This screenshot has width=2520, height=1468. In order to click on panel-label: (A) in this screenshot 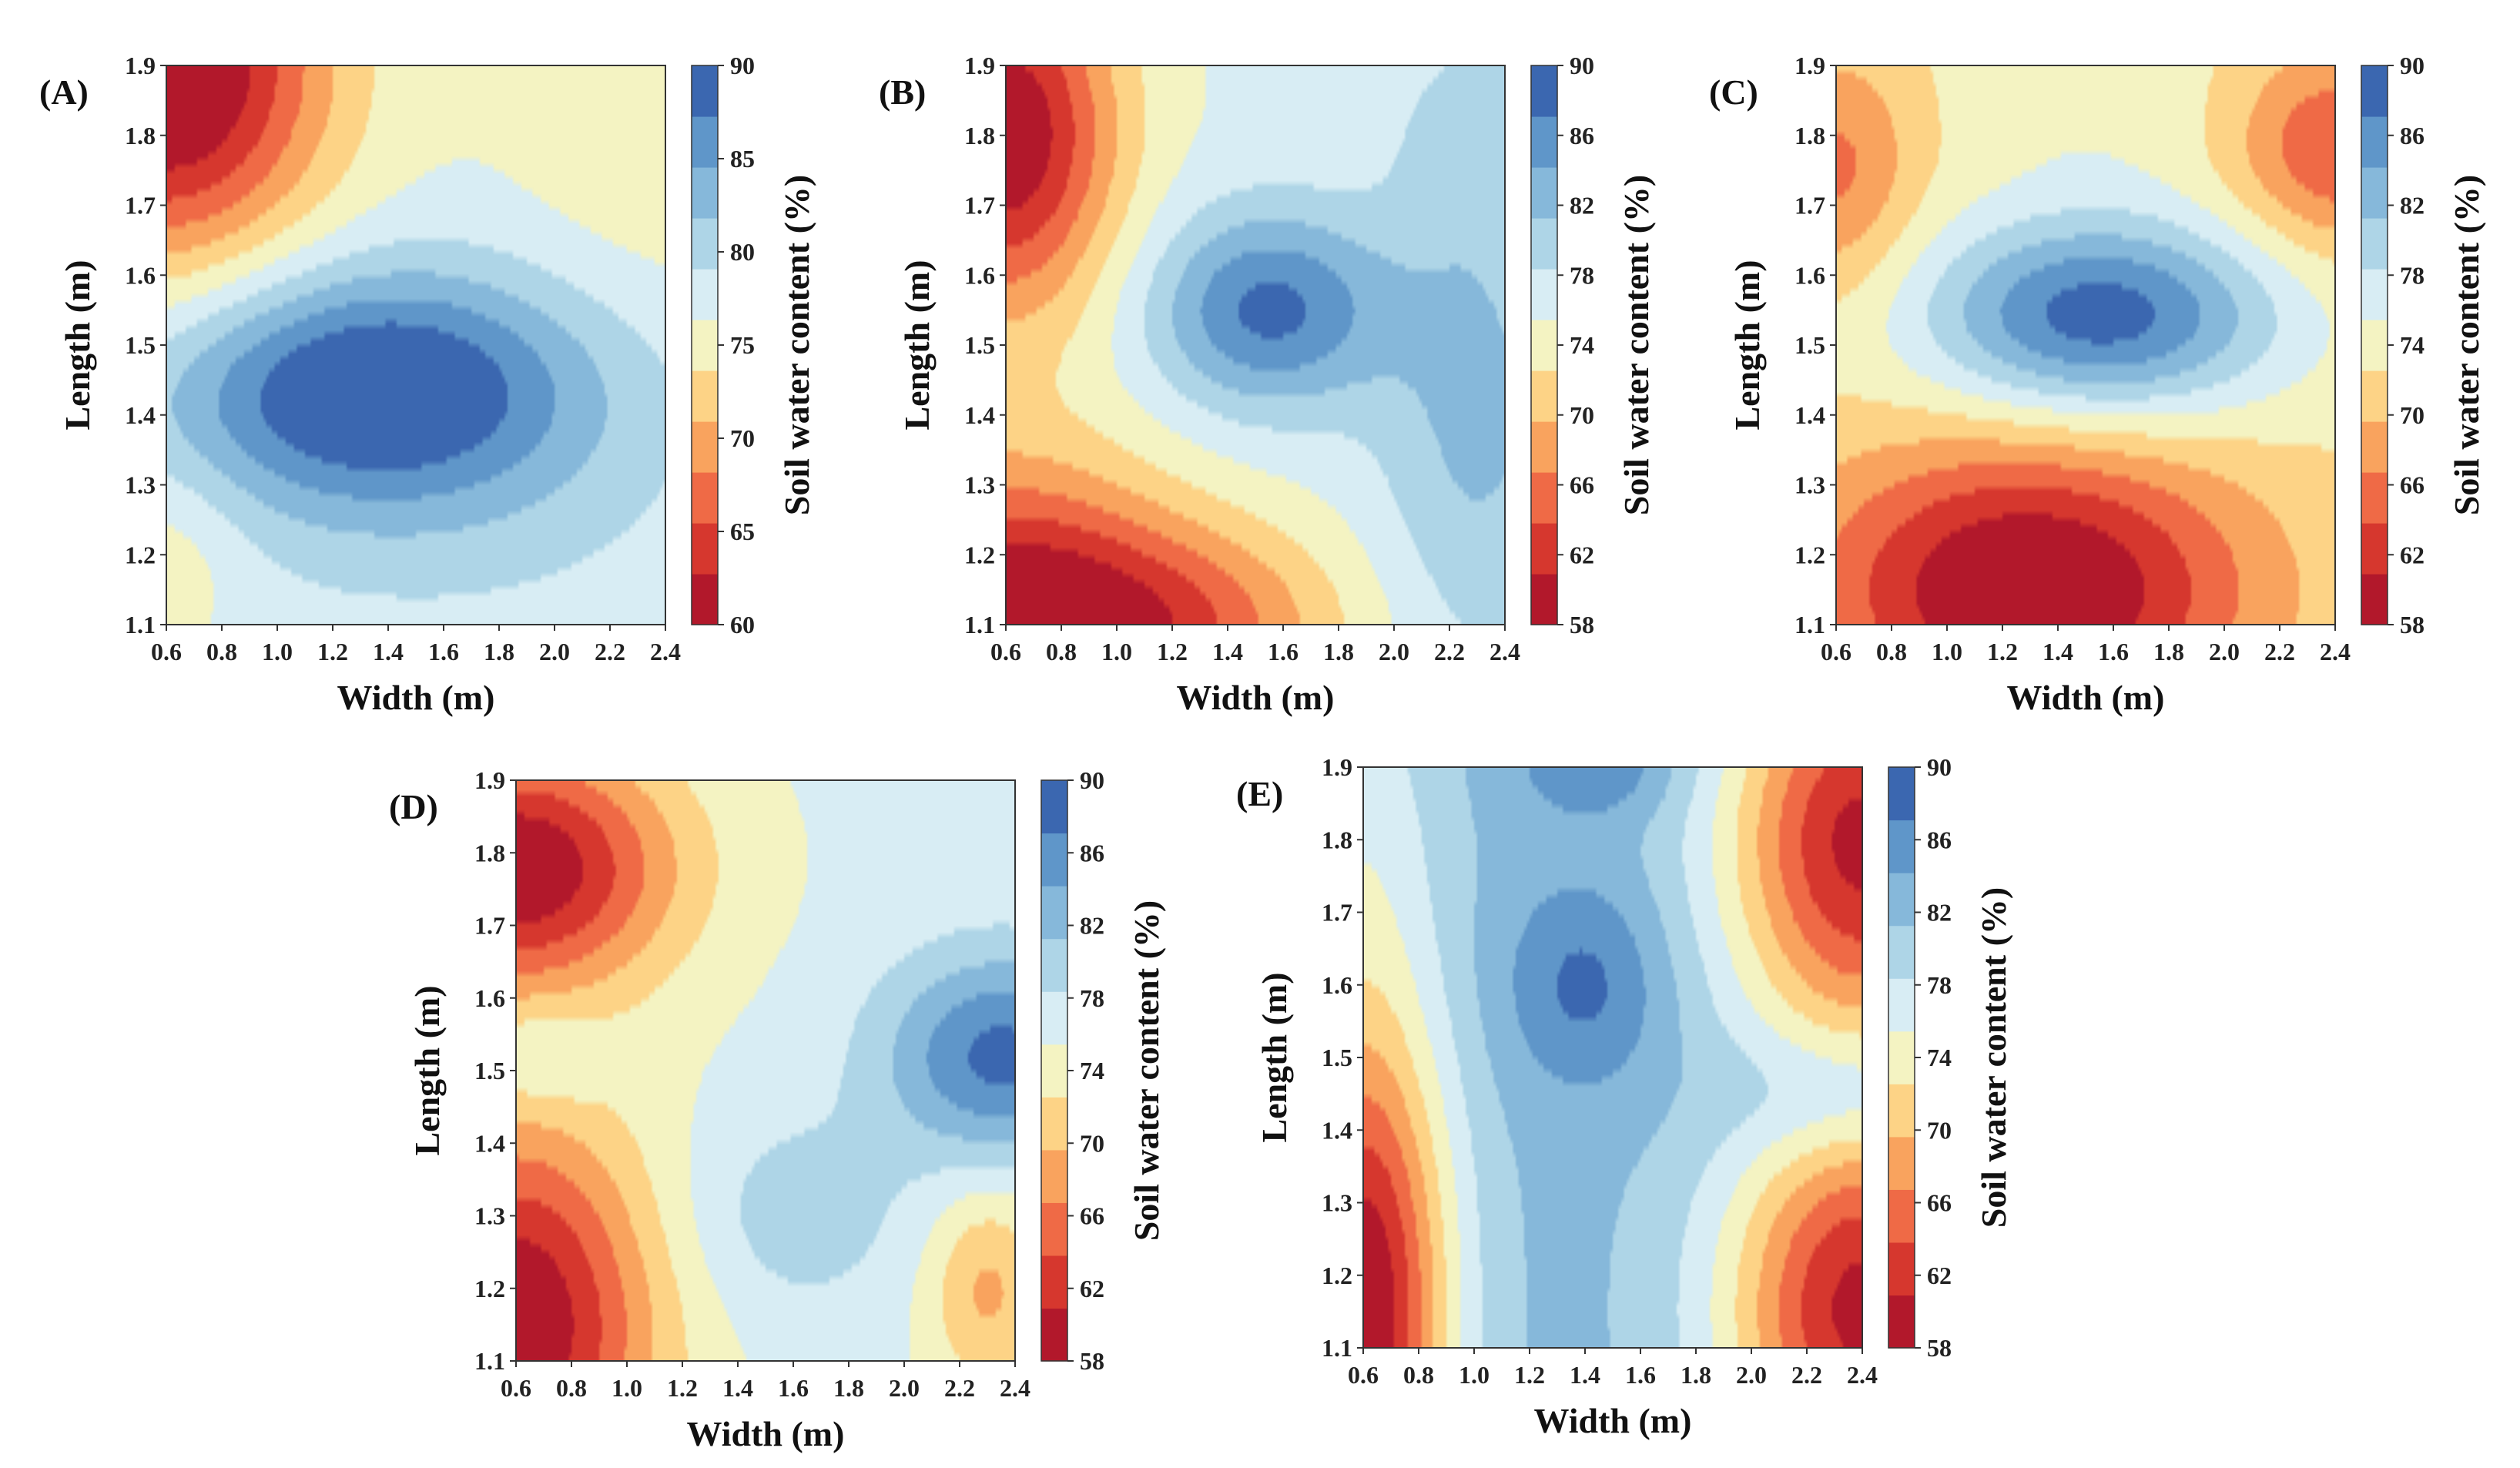, I will do `click(64, 92)`.